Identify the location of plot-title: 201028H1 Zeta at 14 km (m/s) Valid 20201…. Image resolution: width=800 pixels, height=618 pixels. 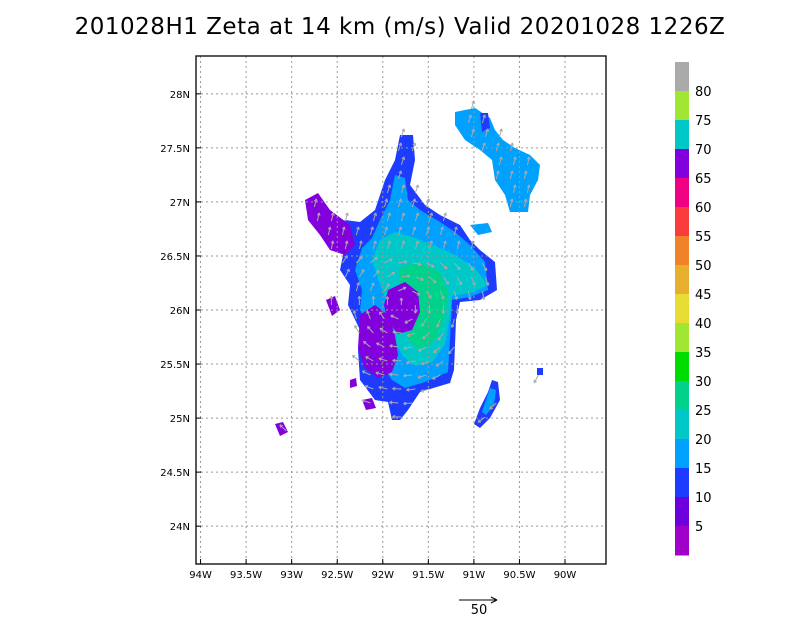
(400, 27).